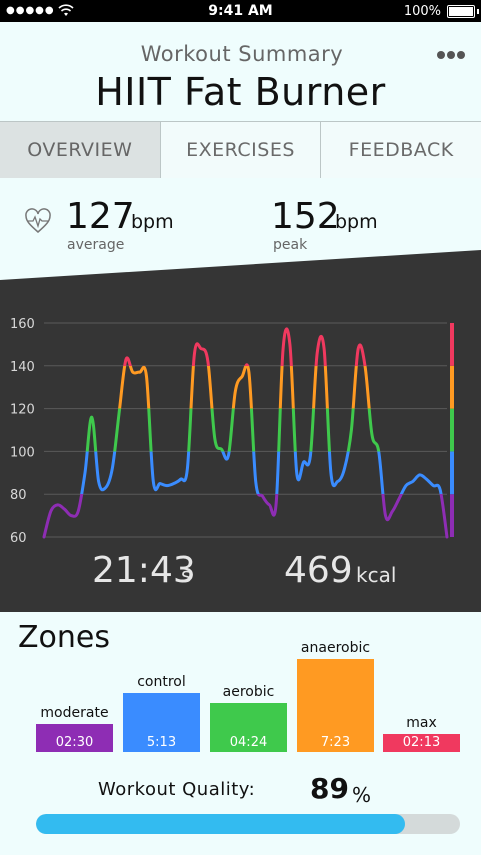 The image size is (481, 855). What do you see at coordinates (22, 452) in the screenshot?
I see `y-tick-label: 100` at bounding box center [22, 452].